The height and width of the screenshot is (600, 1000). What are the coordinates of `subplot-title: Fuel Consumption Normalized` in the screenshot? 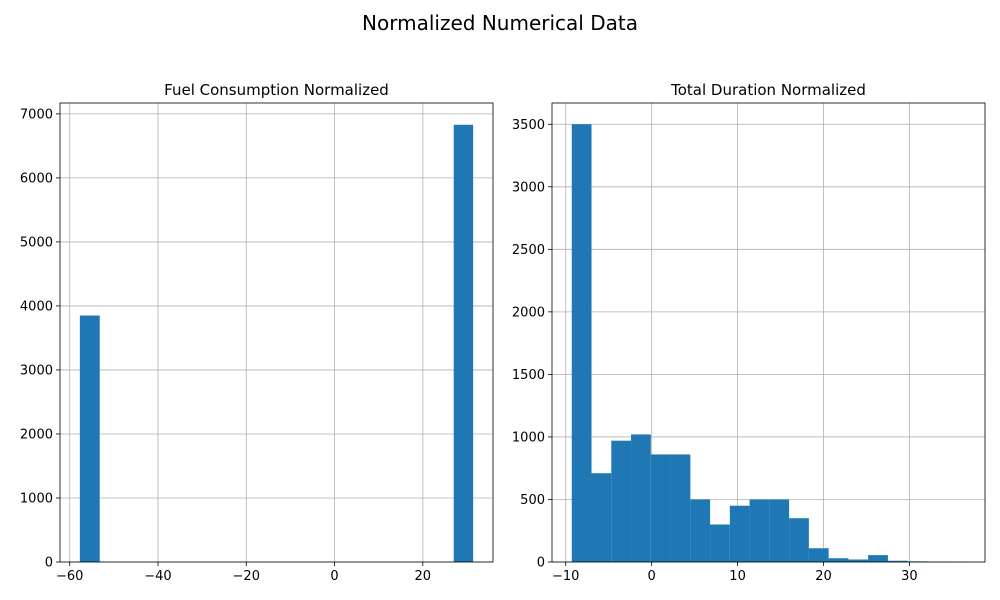 It's located at (276, 90).